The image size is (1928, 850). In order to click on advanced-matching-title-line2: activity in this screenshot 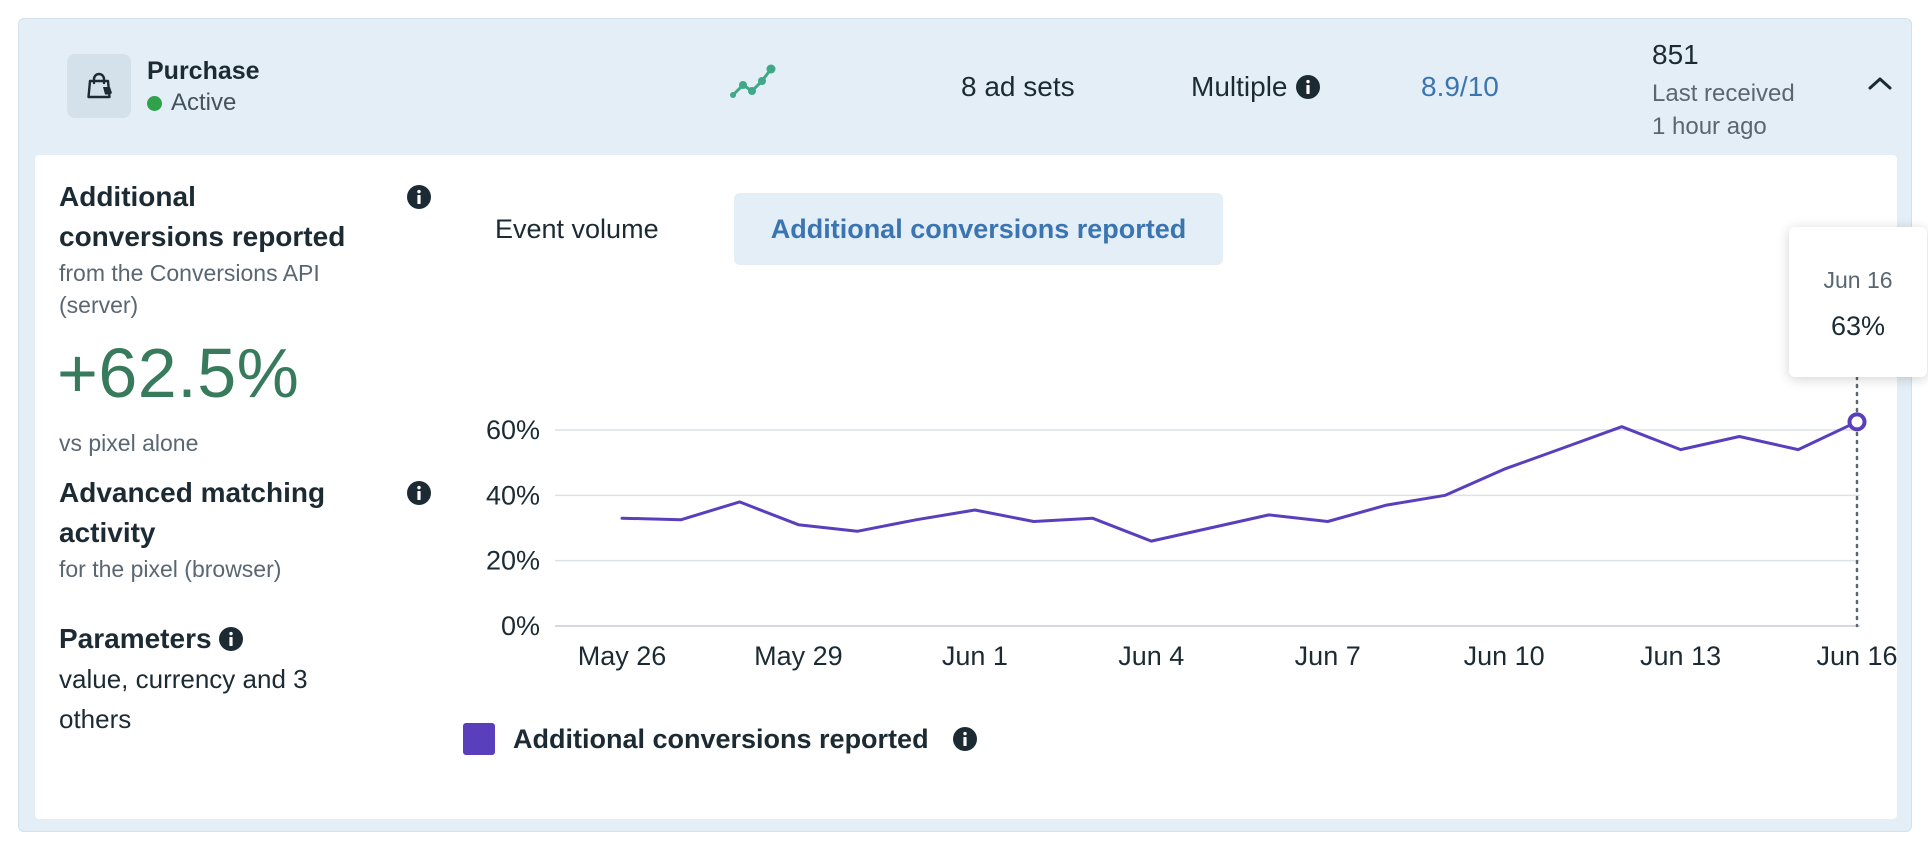, I will do `click(107, 532)`.